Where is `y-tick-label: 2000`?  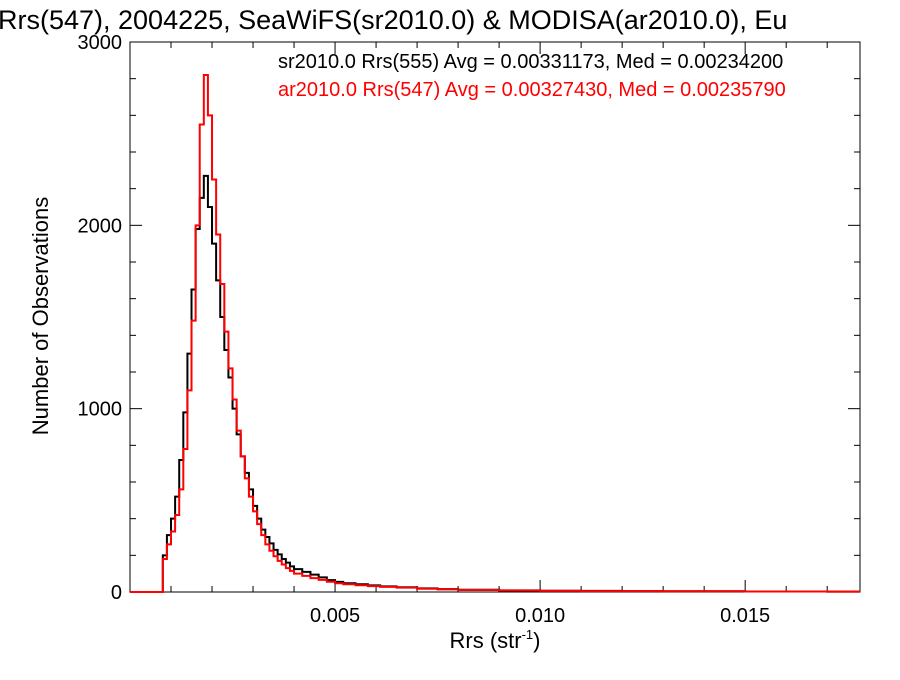 y-tick-label: 2000 is located at coordinates (100, 226).